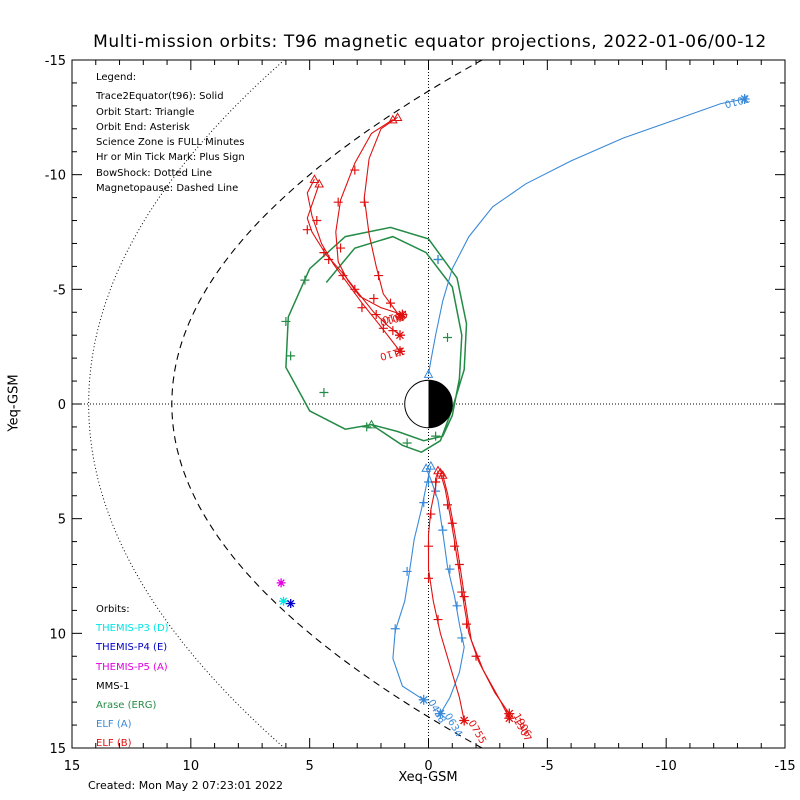  Describe the element at coordinates (55, 61) in the screenshot. I see `y-tick-label: -15` at that location.